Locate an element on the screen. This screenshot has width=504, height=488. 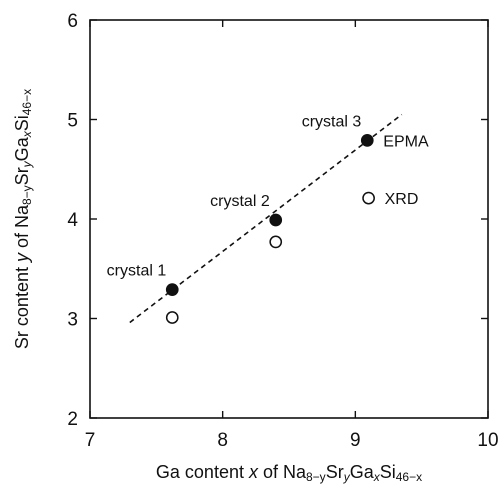
x-tick-label: 10 is located at coordinates (487, 440).